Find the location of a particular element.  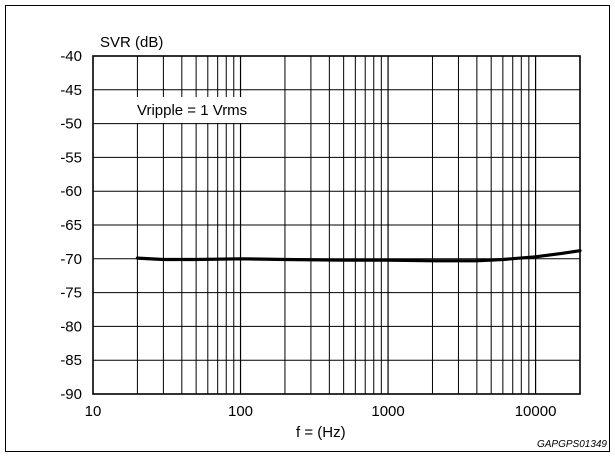

figure-code: GAPGPS01349 is located at coordinates (572, 444).